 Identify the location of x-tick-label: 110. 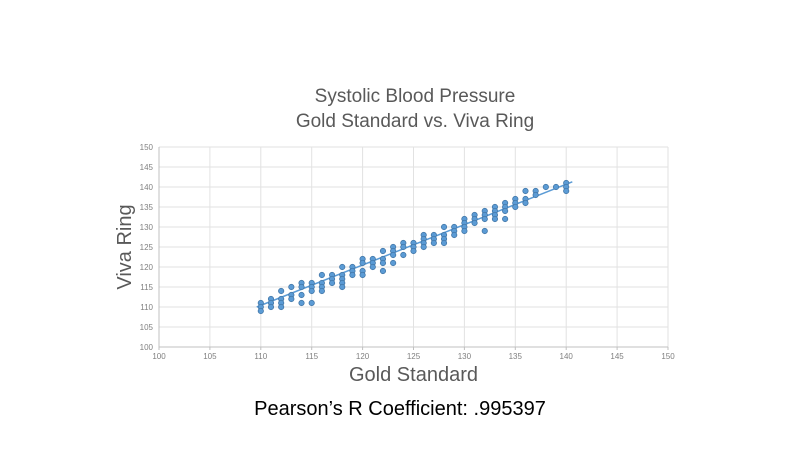
(260, 356).